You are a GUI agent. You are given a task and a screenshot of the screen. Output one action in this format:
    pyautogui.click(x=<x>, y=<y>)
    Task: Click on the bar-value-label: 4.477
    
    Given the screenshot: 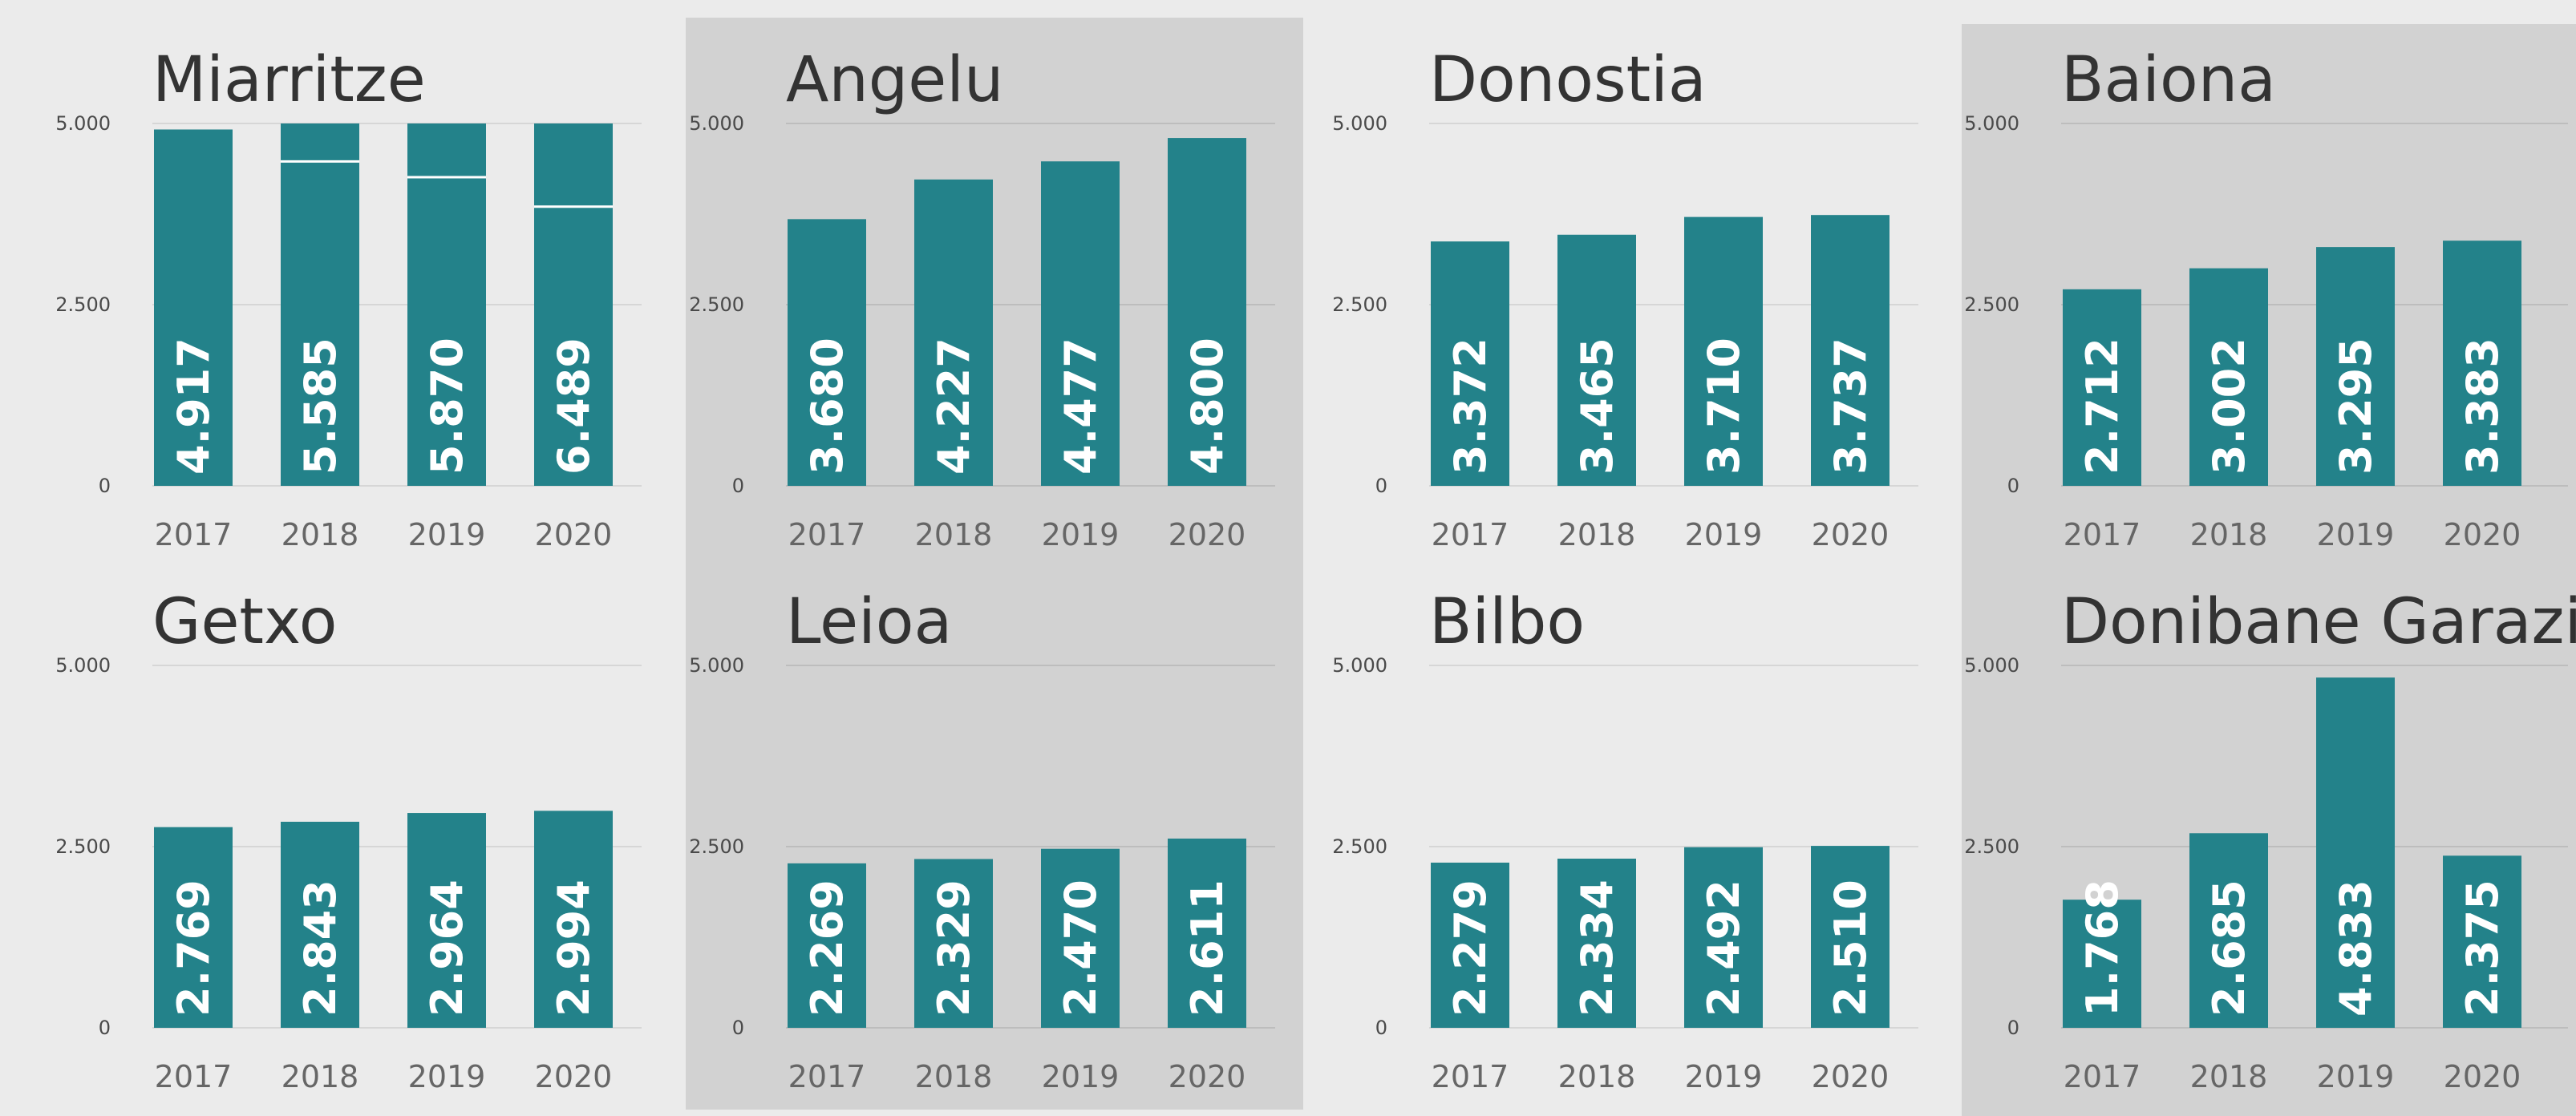 What is the action you would take?
    pyautogui.click(x=1080, y=406)
    